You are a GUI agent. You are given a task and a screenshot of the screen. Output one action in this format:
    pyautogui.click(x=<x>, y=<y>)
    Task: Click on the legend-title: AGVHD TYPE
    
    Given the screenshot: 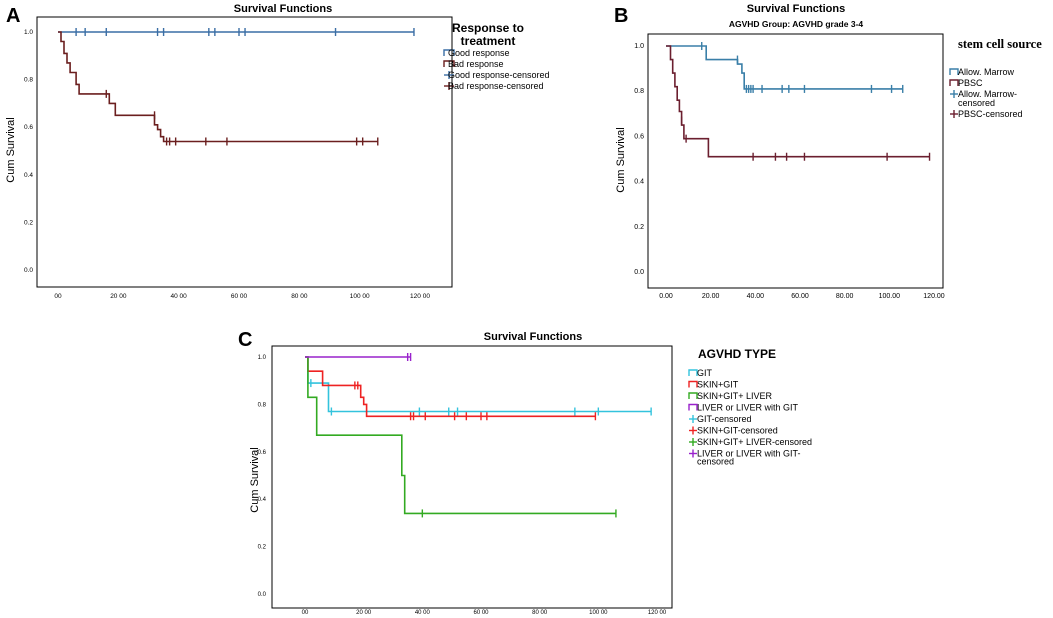 What is the action you would take?
    pyautogui.click(x=737, y=354)
    